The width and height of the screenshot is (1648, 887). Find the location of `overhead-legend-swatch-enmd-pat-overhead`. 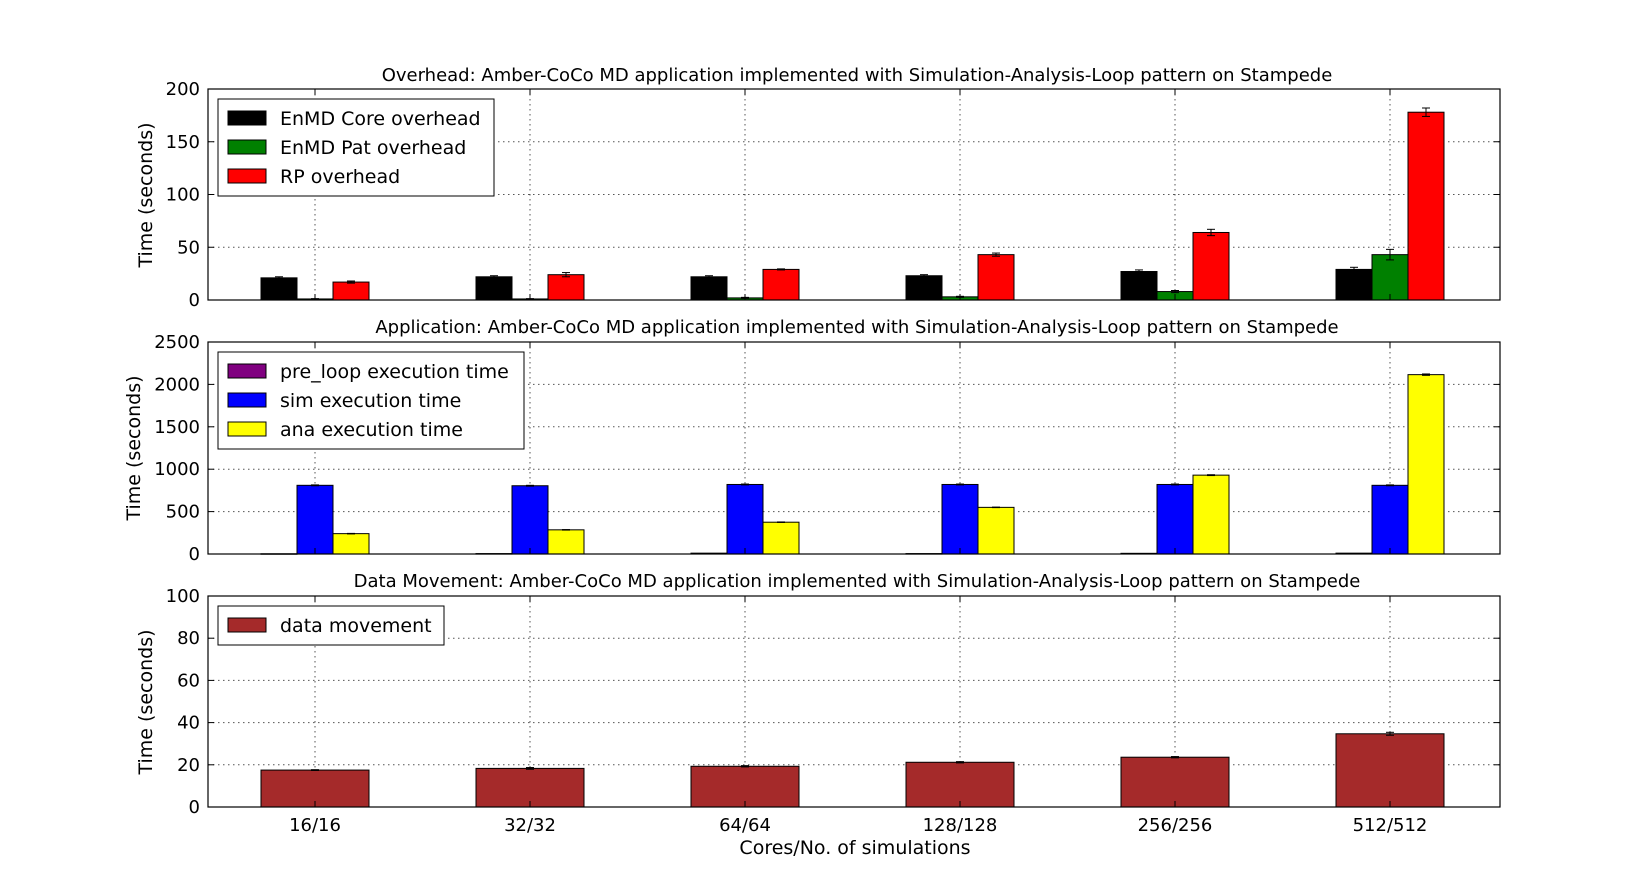

overhead-legend-swatch-enmd-pat-overhead is located at coordinates (247, 147).